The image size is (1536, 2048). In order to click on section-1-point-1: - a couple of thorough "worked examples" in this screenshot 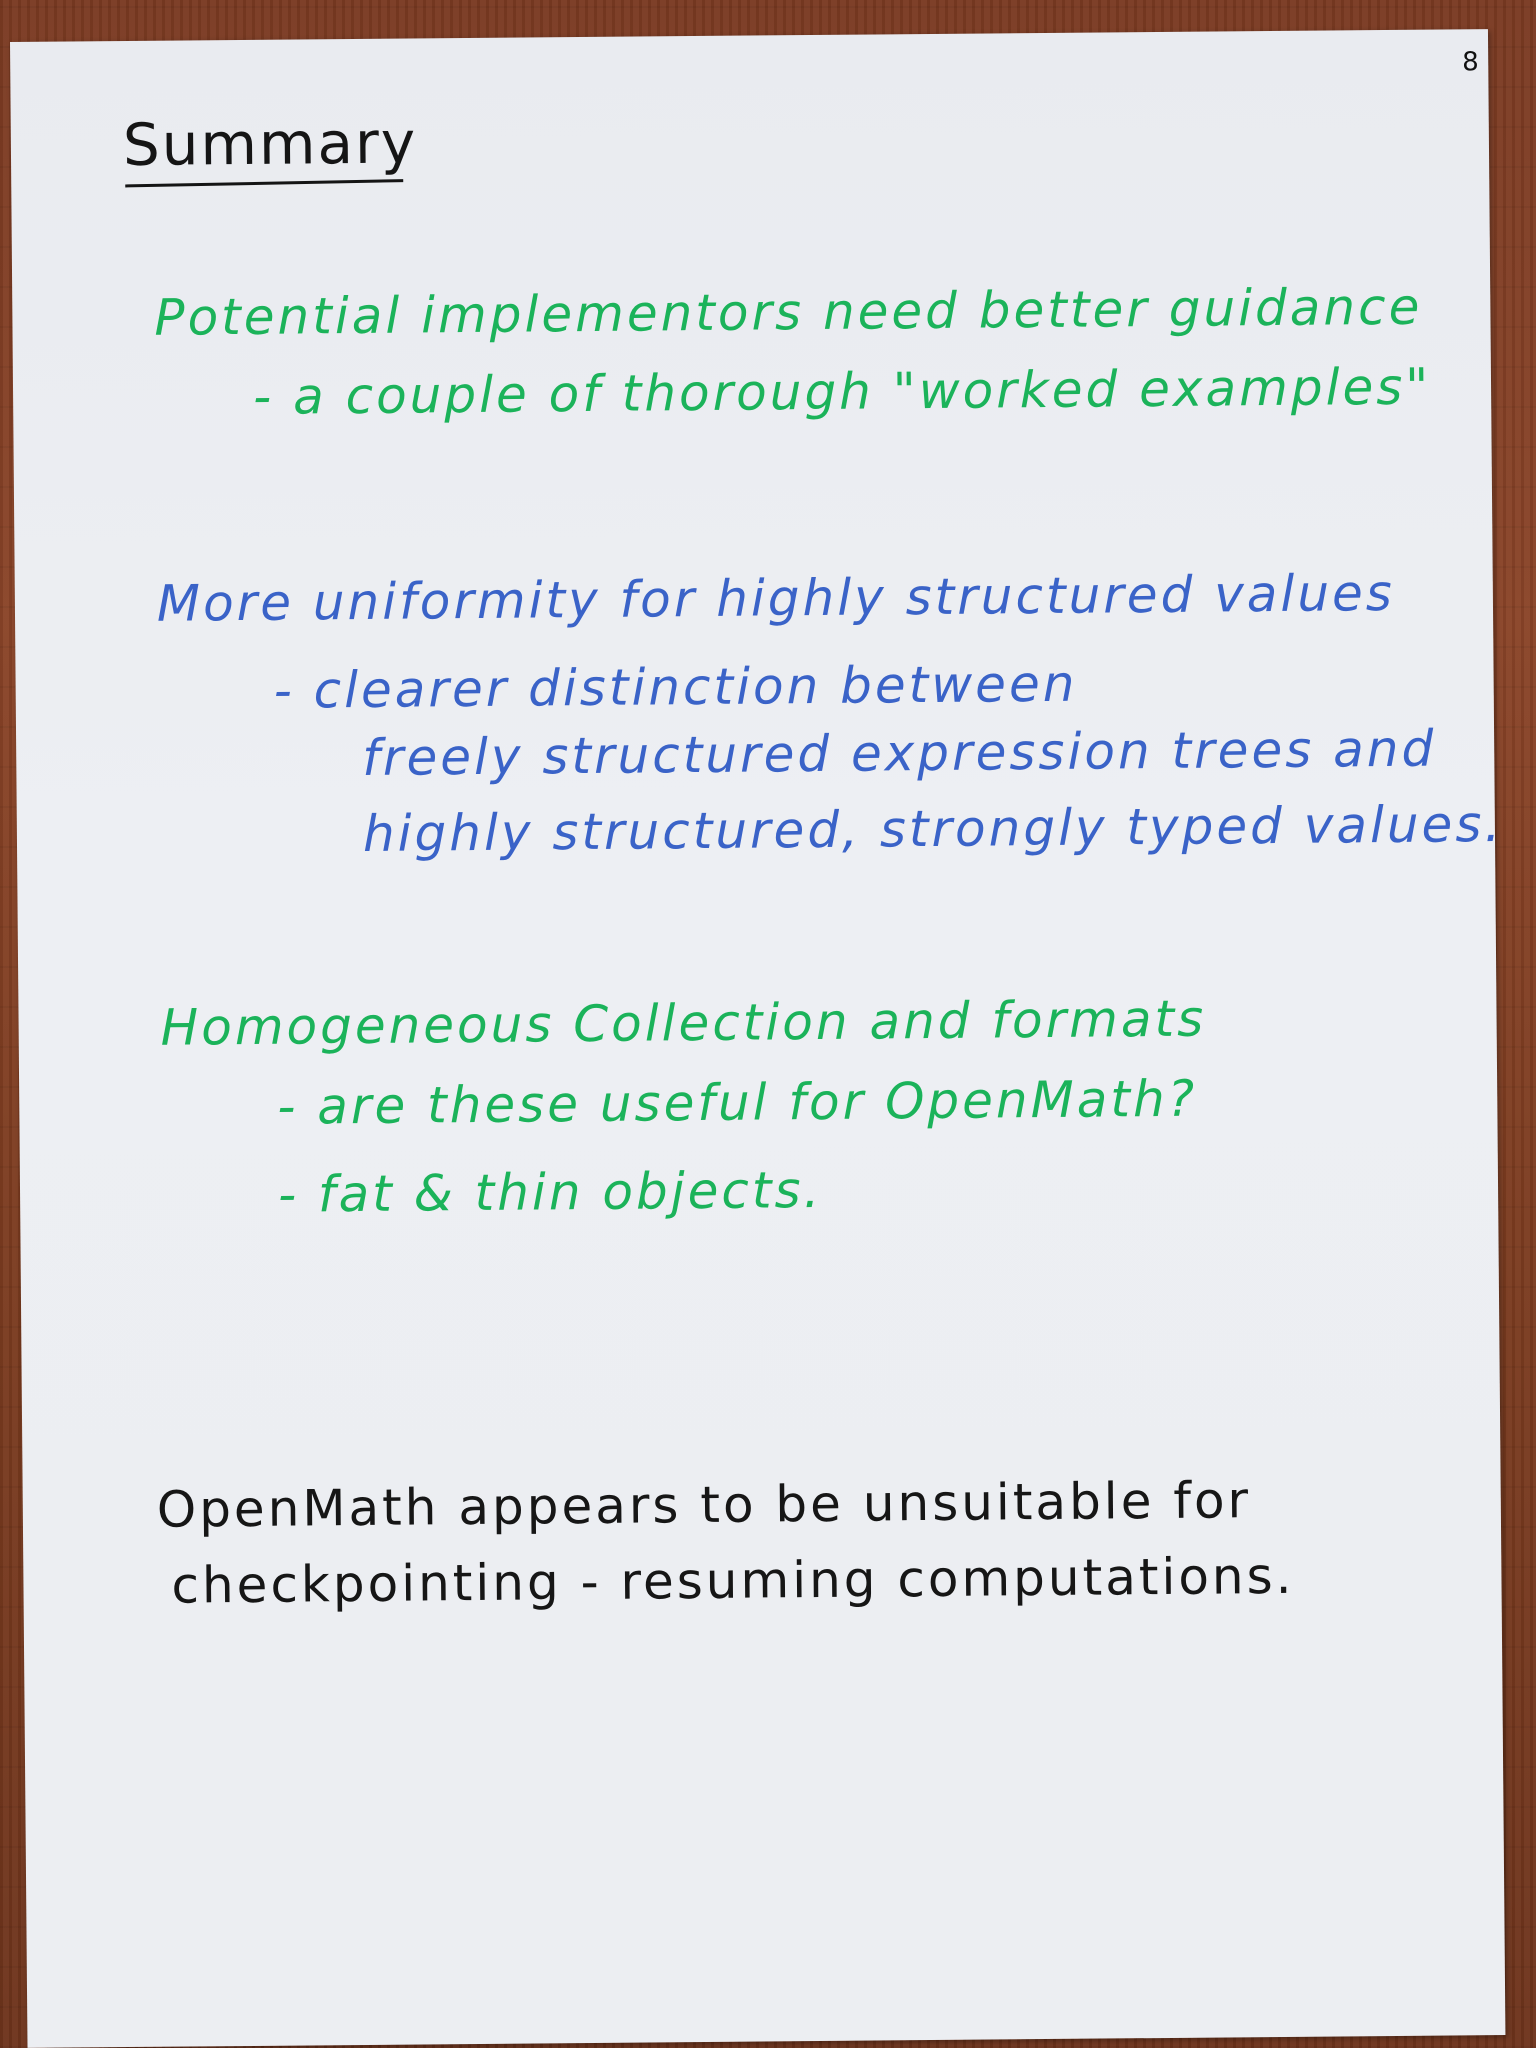, I will do `click(842, 391)`.